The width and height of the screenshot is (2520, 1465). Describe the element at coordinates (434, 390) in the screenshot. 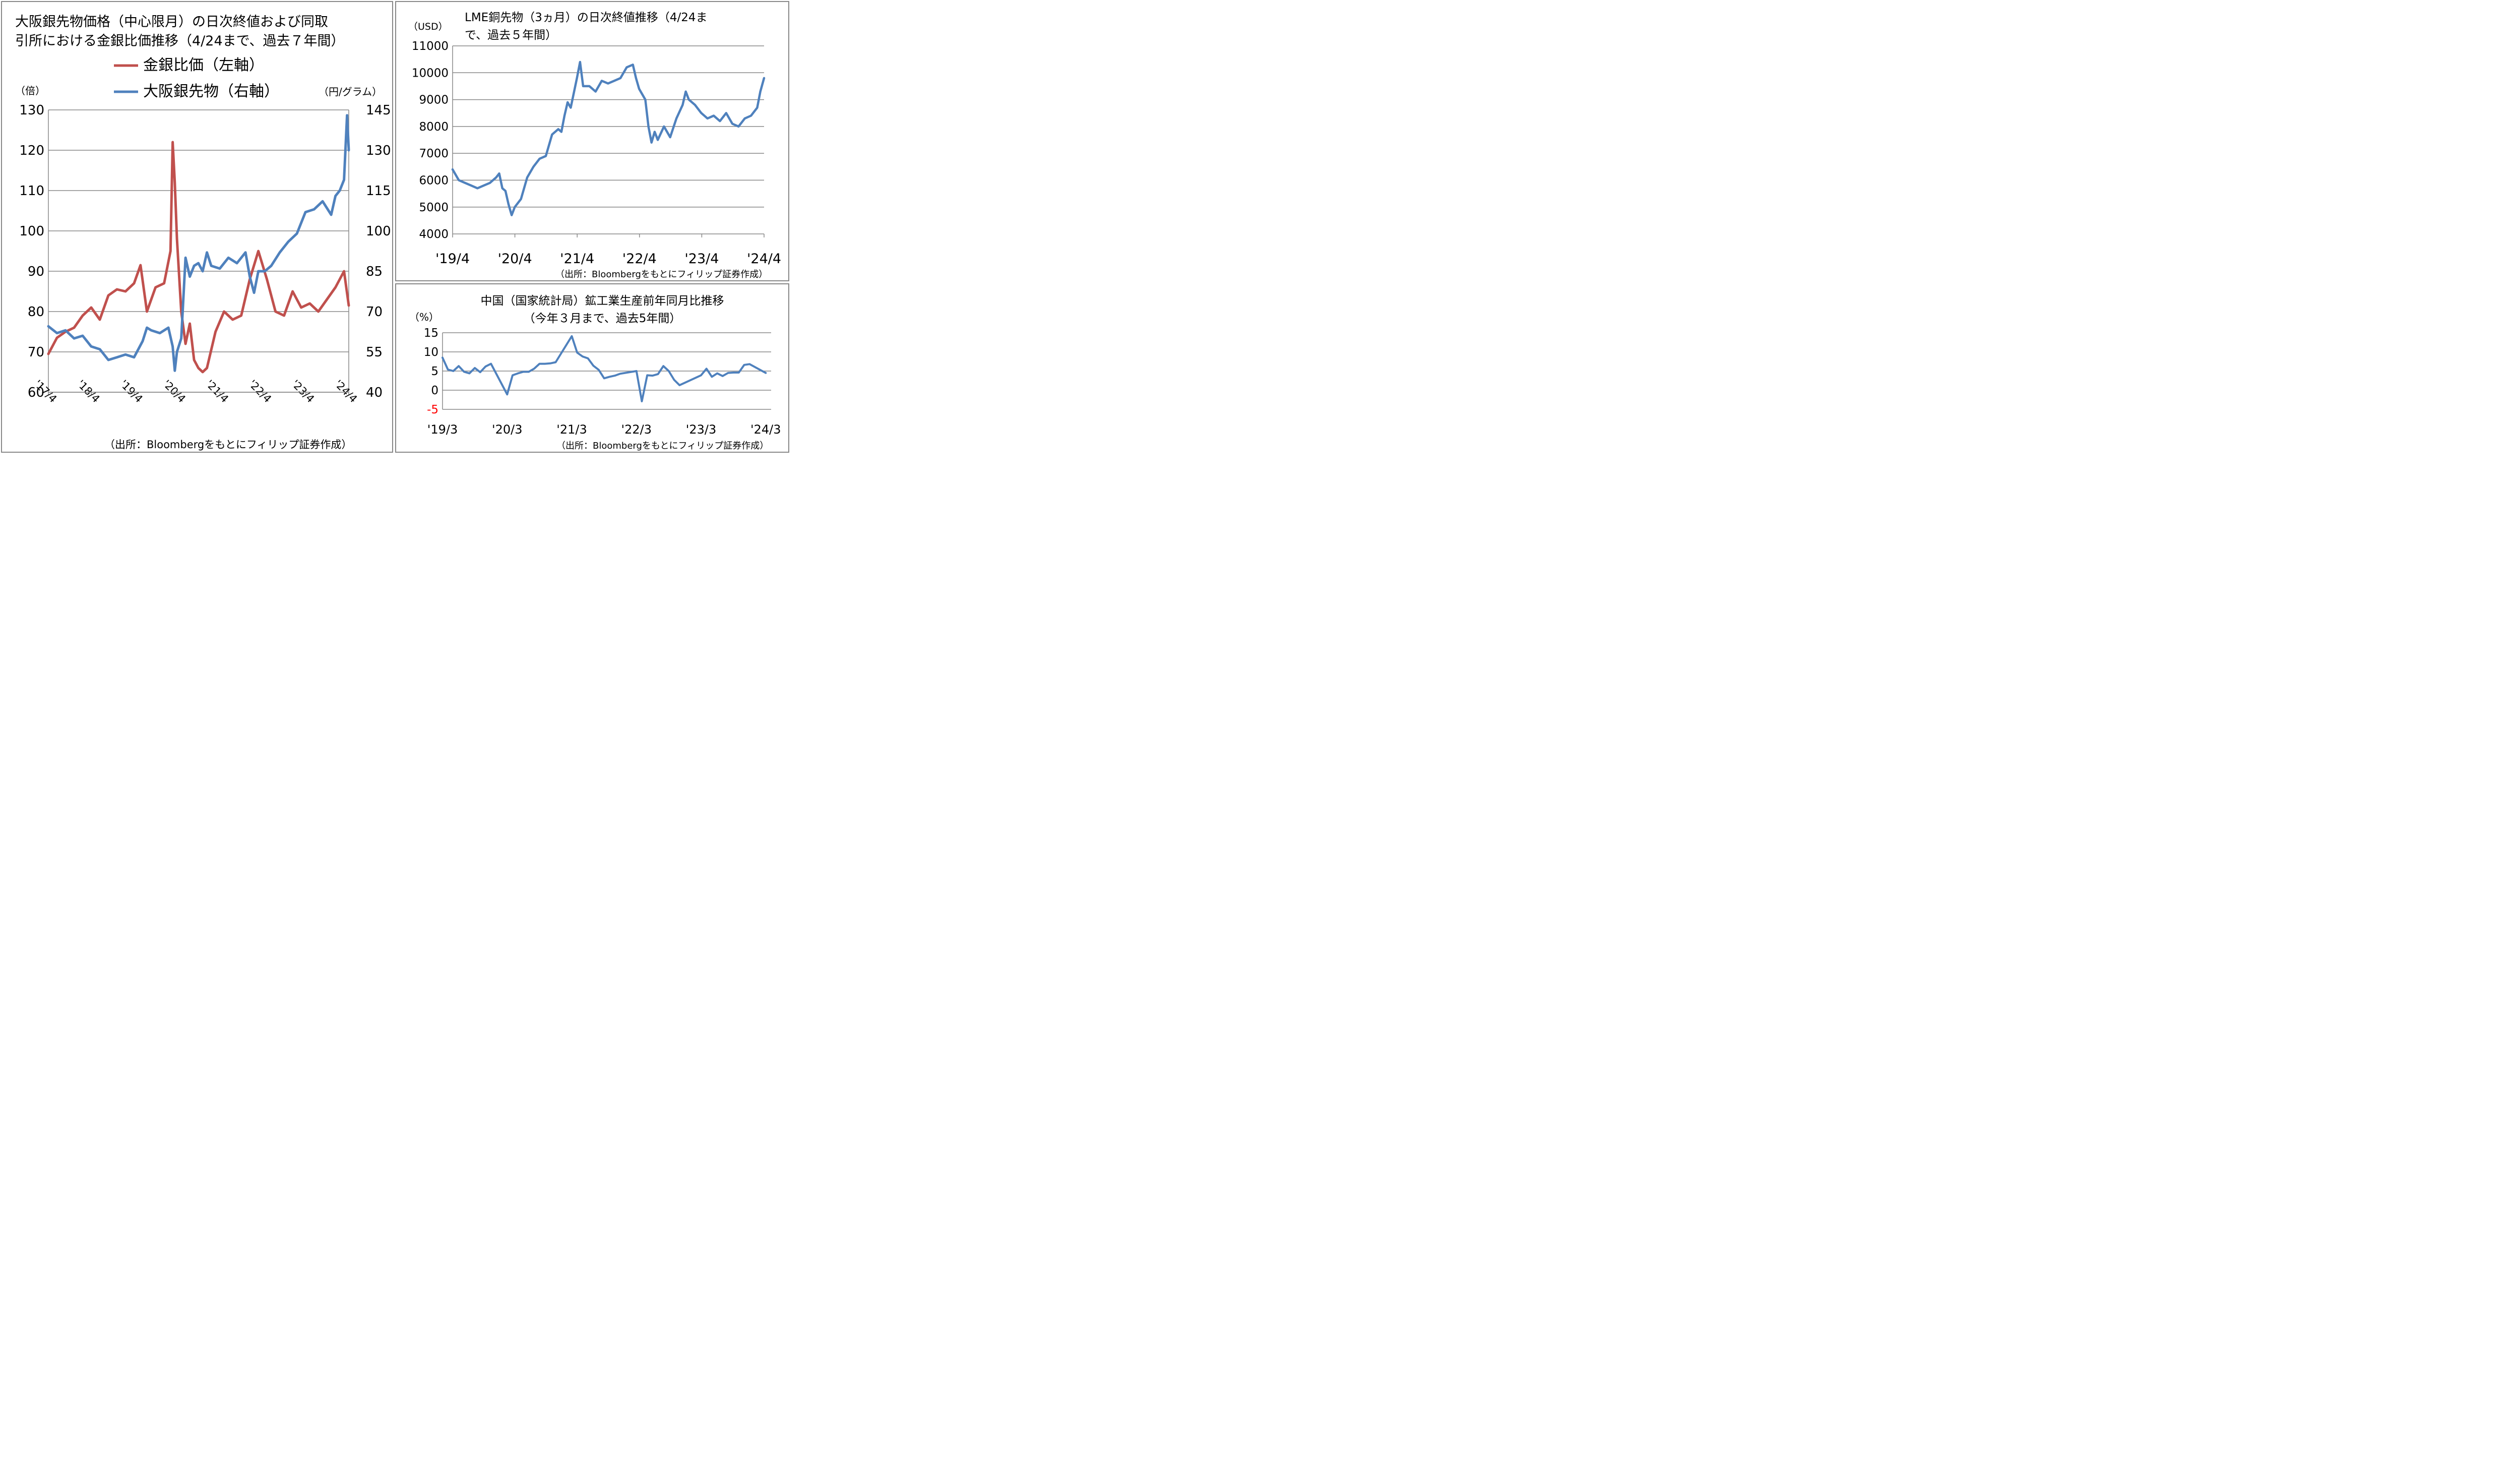

I see `y-tick-label: 0` at that location.